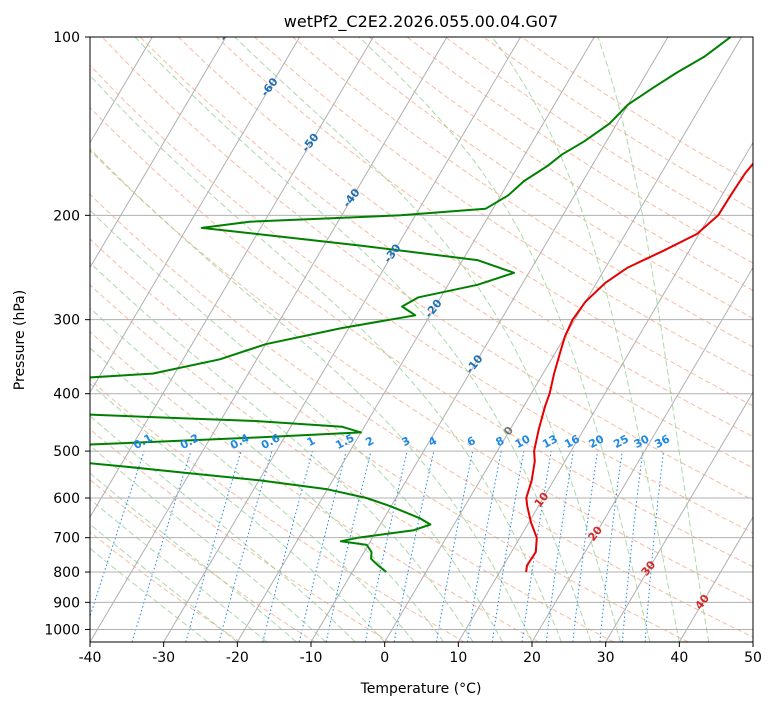 The width and height of the screenshot is (775, 708). What do you see at coordinates (606, 658) in the screenshot?
I see `x-tick-label: 30` at bounding box center [606, 658].